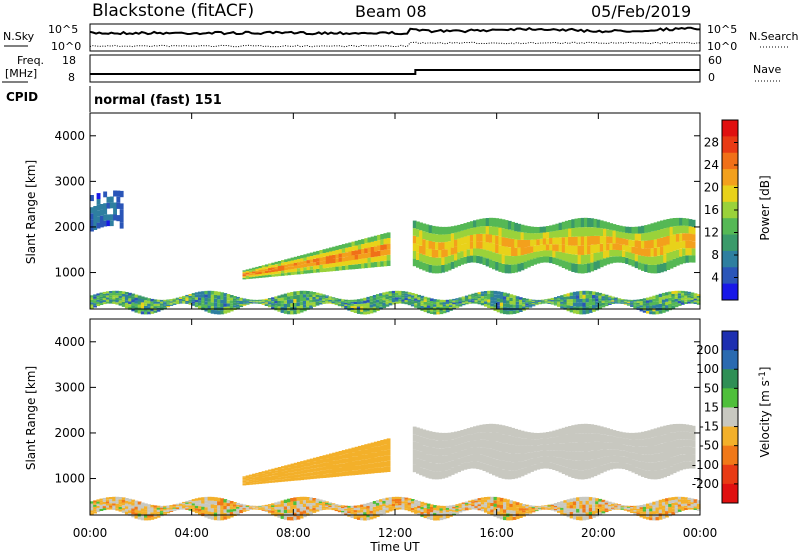 This screenshot has width=800, height=554. I want to click on power-colorbar-segment, so click(730, 292).